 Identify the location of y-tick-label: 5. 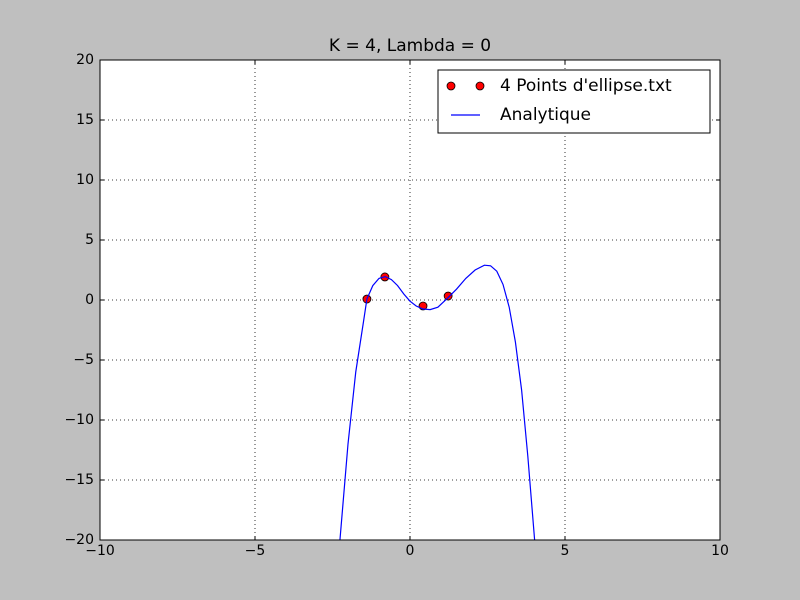
(89, 240).